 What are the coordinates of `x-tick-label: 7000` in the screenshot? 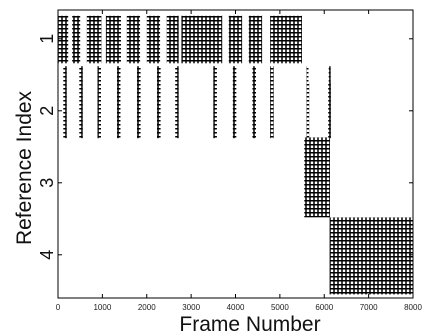 It's located at (369, 307).